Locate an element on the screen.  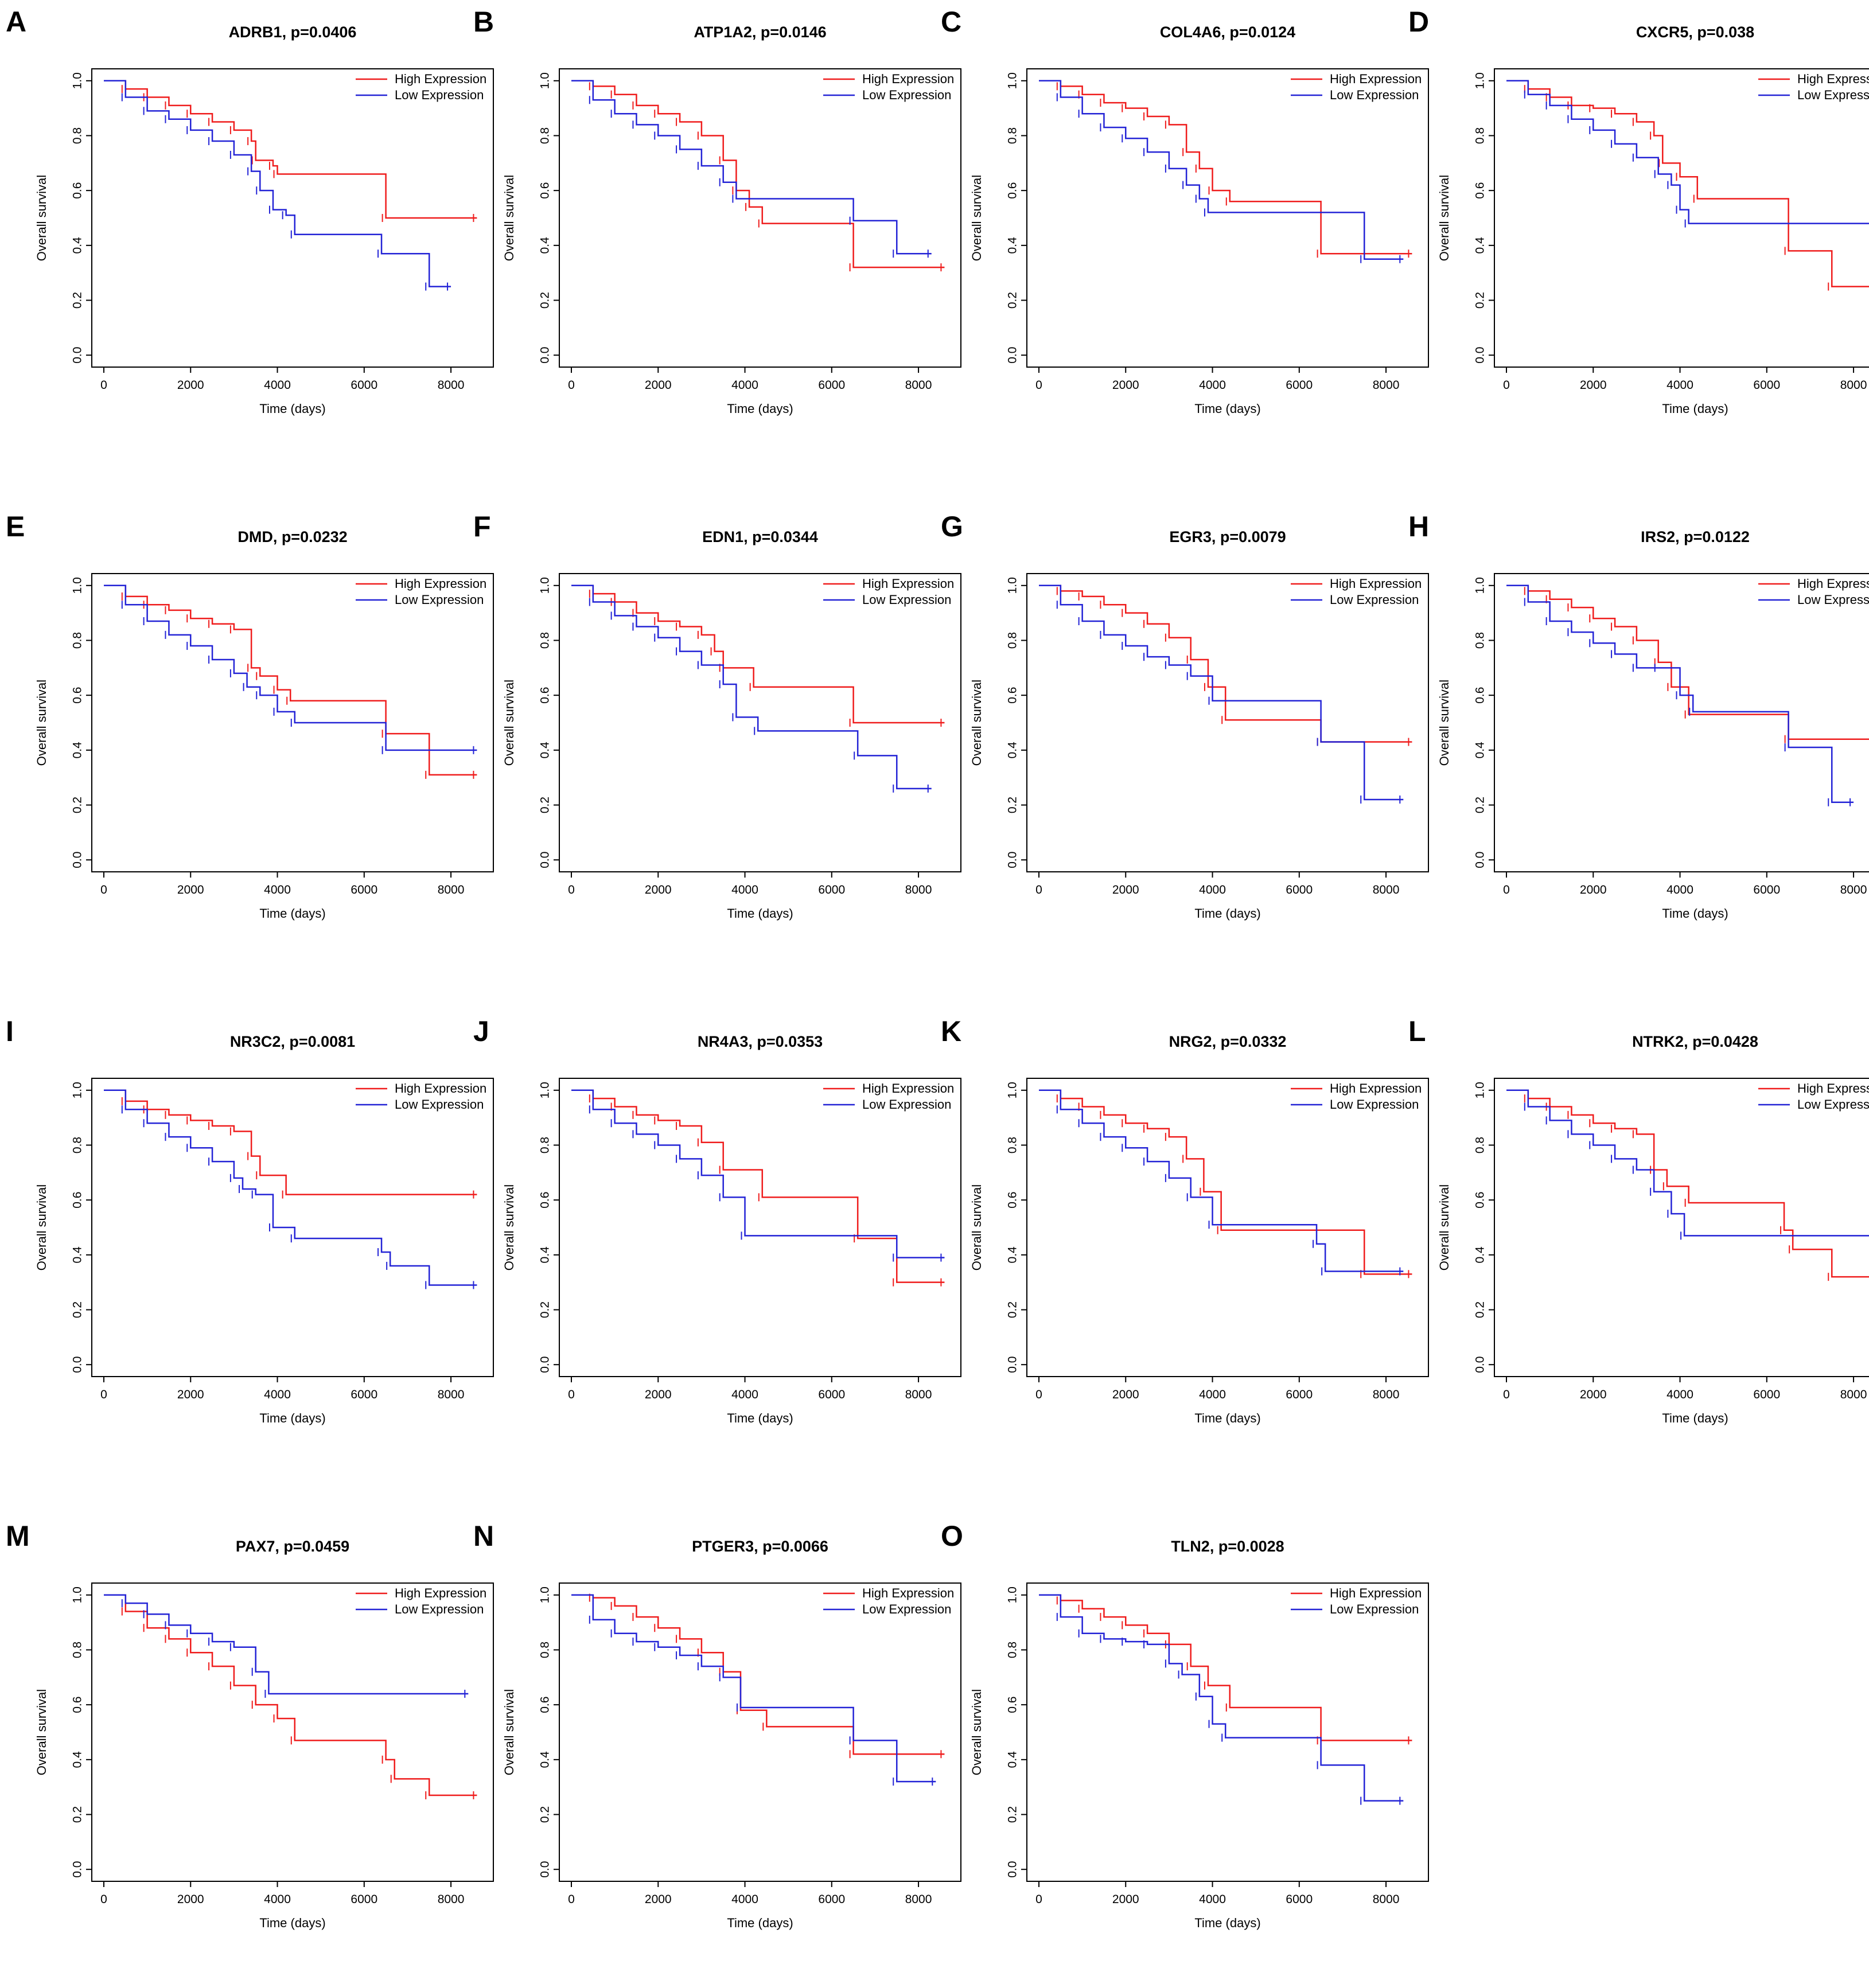
chart-title: TLN2, p=0.0028 is located at coordinates (1227, 1546).